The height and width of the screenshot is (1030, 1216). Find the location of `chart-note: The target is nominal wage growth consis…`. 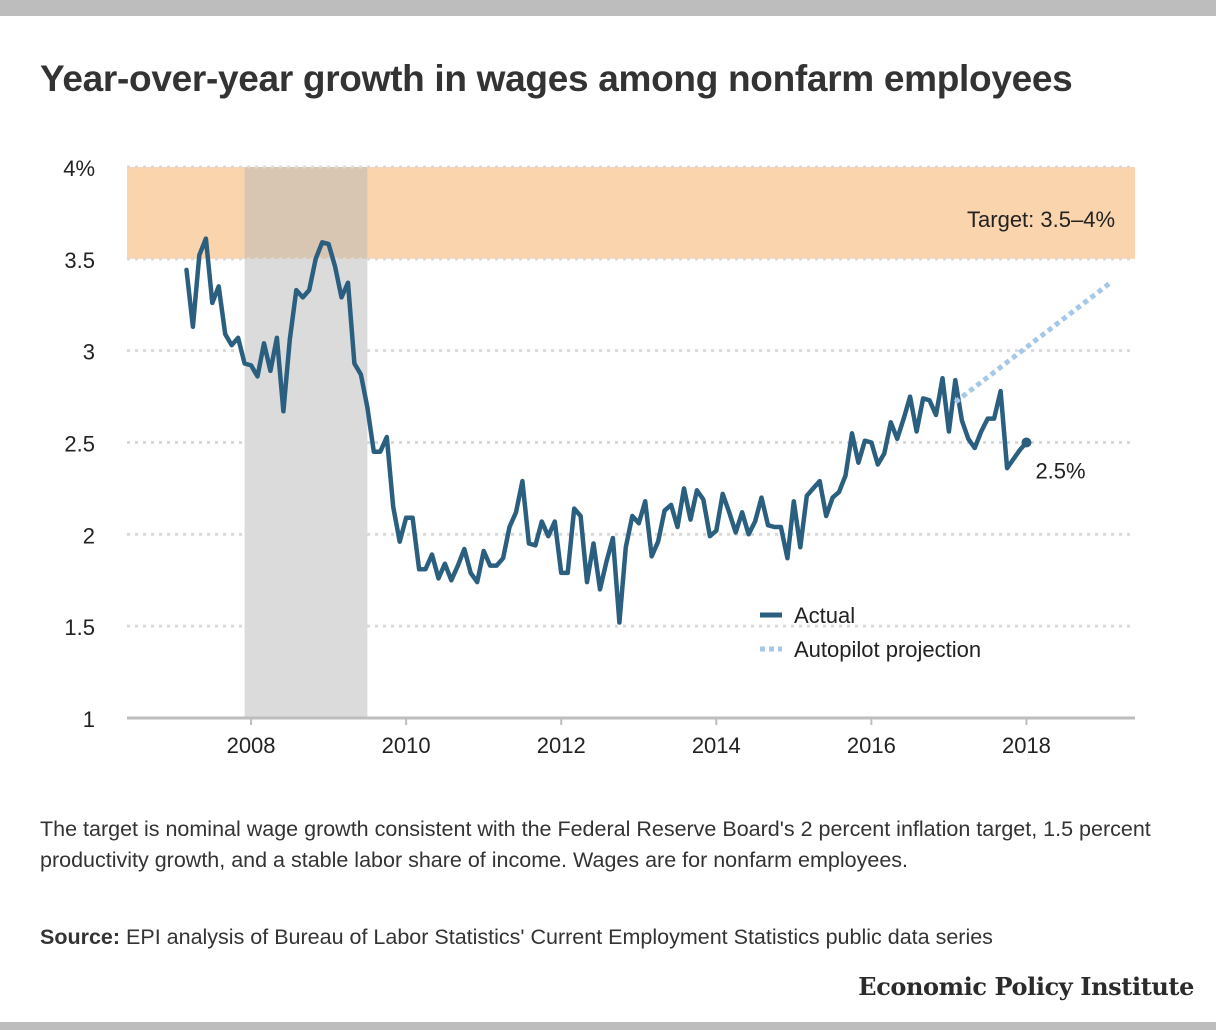

chart-note: The target is nominal wage growth consis… is located at coordinates (595, 844).